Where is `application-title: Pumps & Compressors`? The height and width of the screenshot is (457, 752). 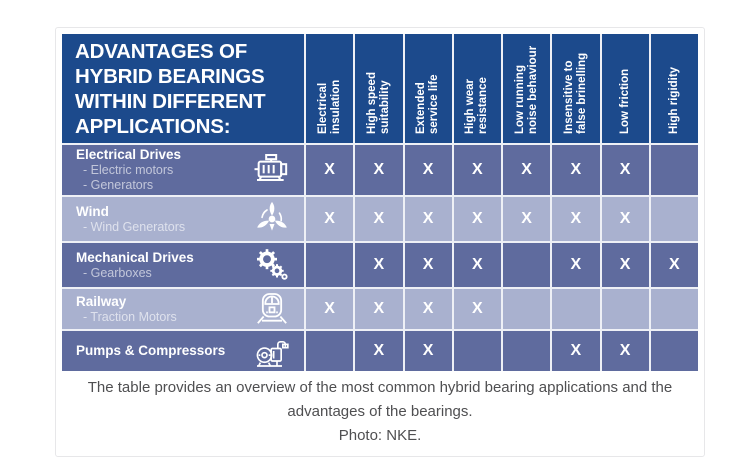
application-title: Pumps & Compressors is located at coordinates (151, 350).